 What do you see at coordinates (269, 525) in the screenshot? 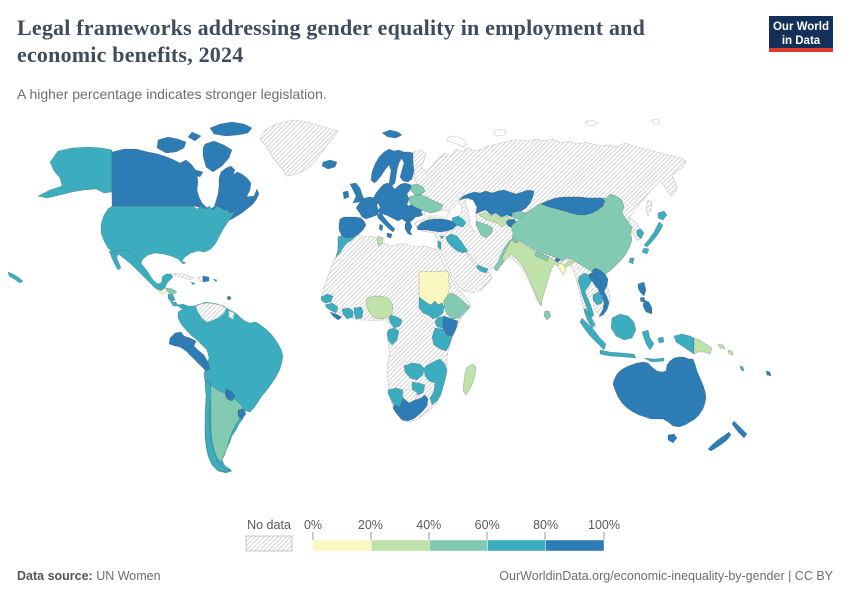
I see `svg-text: No data` at bounding box center [269, 525].